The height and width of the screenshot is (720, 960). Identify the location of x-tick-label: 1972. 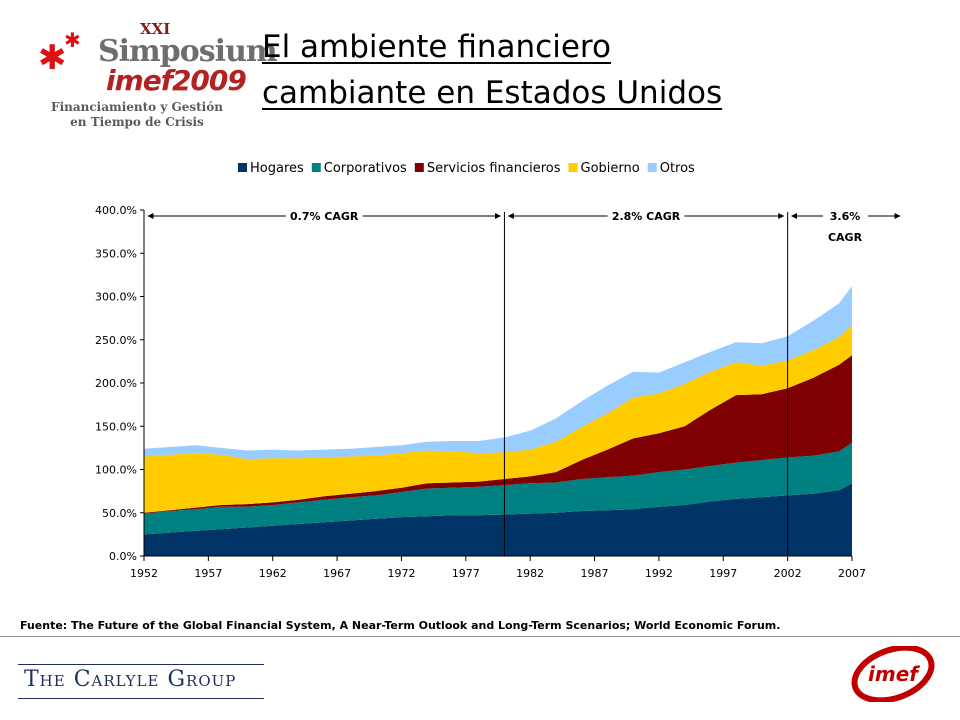
(401, 573).